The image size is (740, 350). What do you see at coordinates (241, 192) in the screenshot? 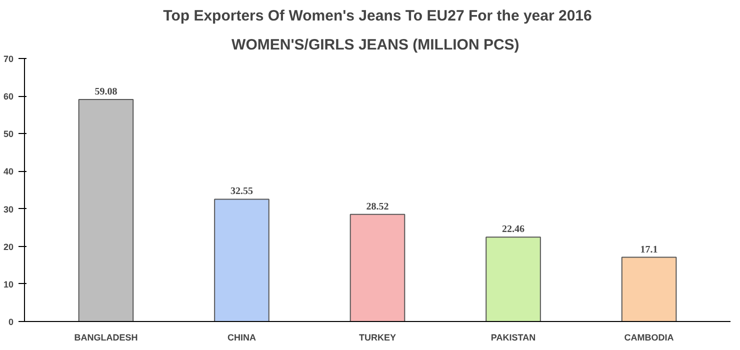
I see `data-label: 32.55` at bounding box center [241, 192].